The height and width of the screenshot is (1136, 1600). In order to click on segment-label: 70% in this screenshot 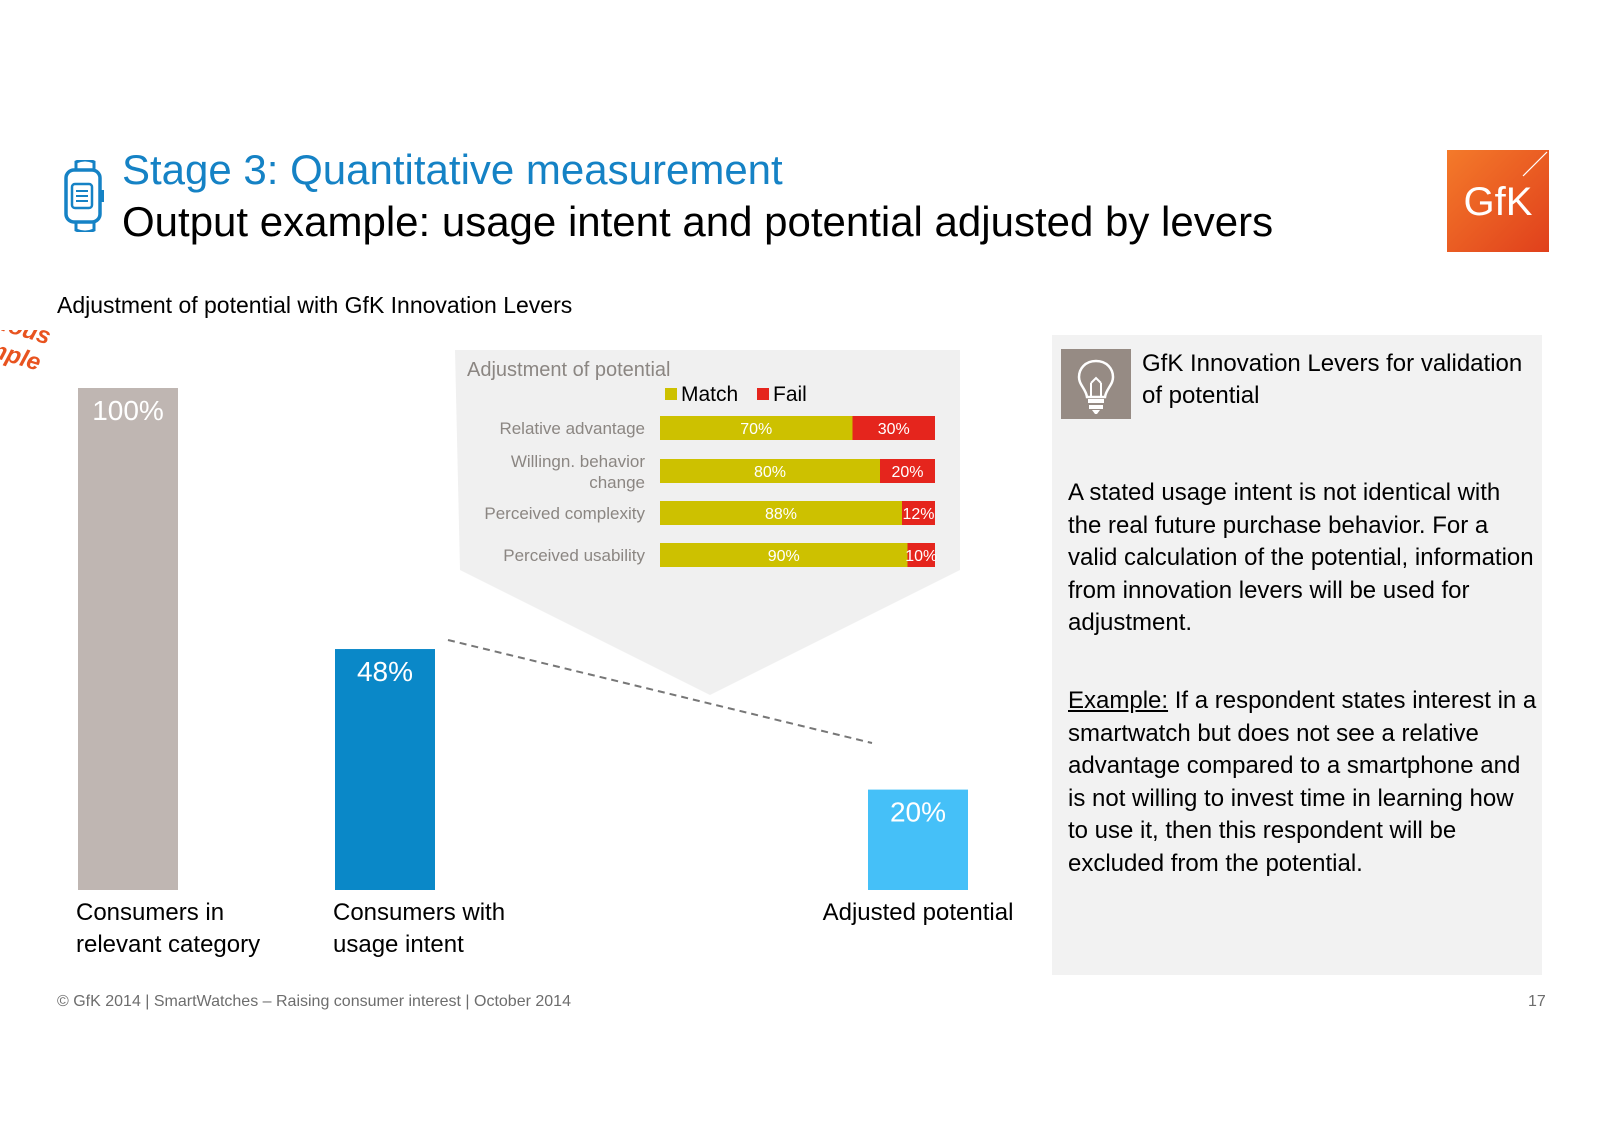, I will do `click(756, 429)`.